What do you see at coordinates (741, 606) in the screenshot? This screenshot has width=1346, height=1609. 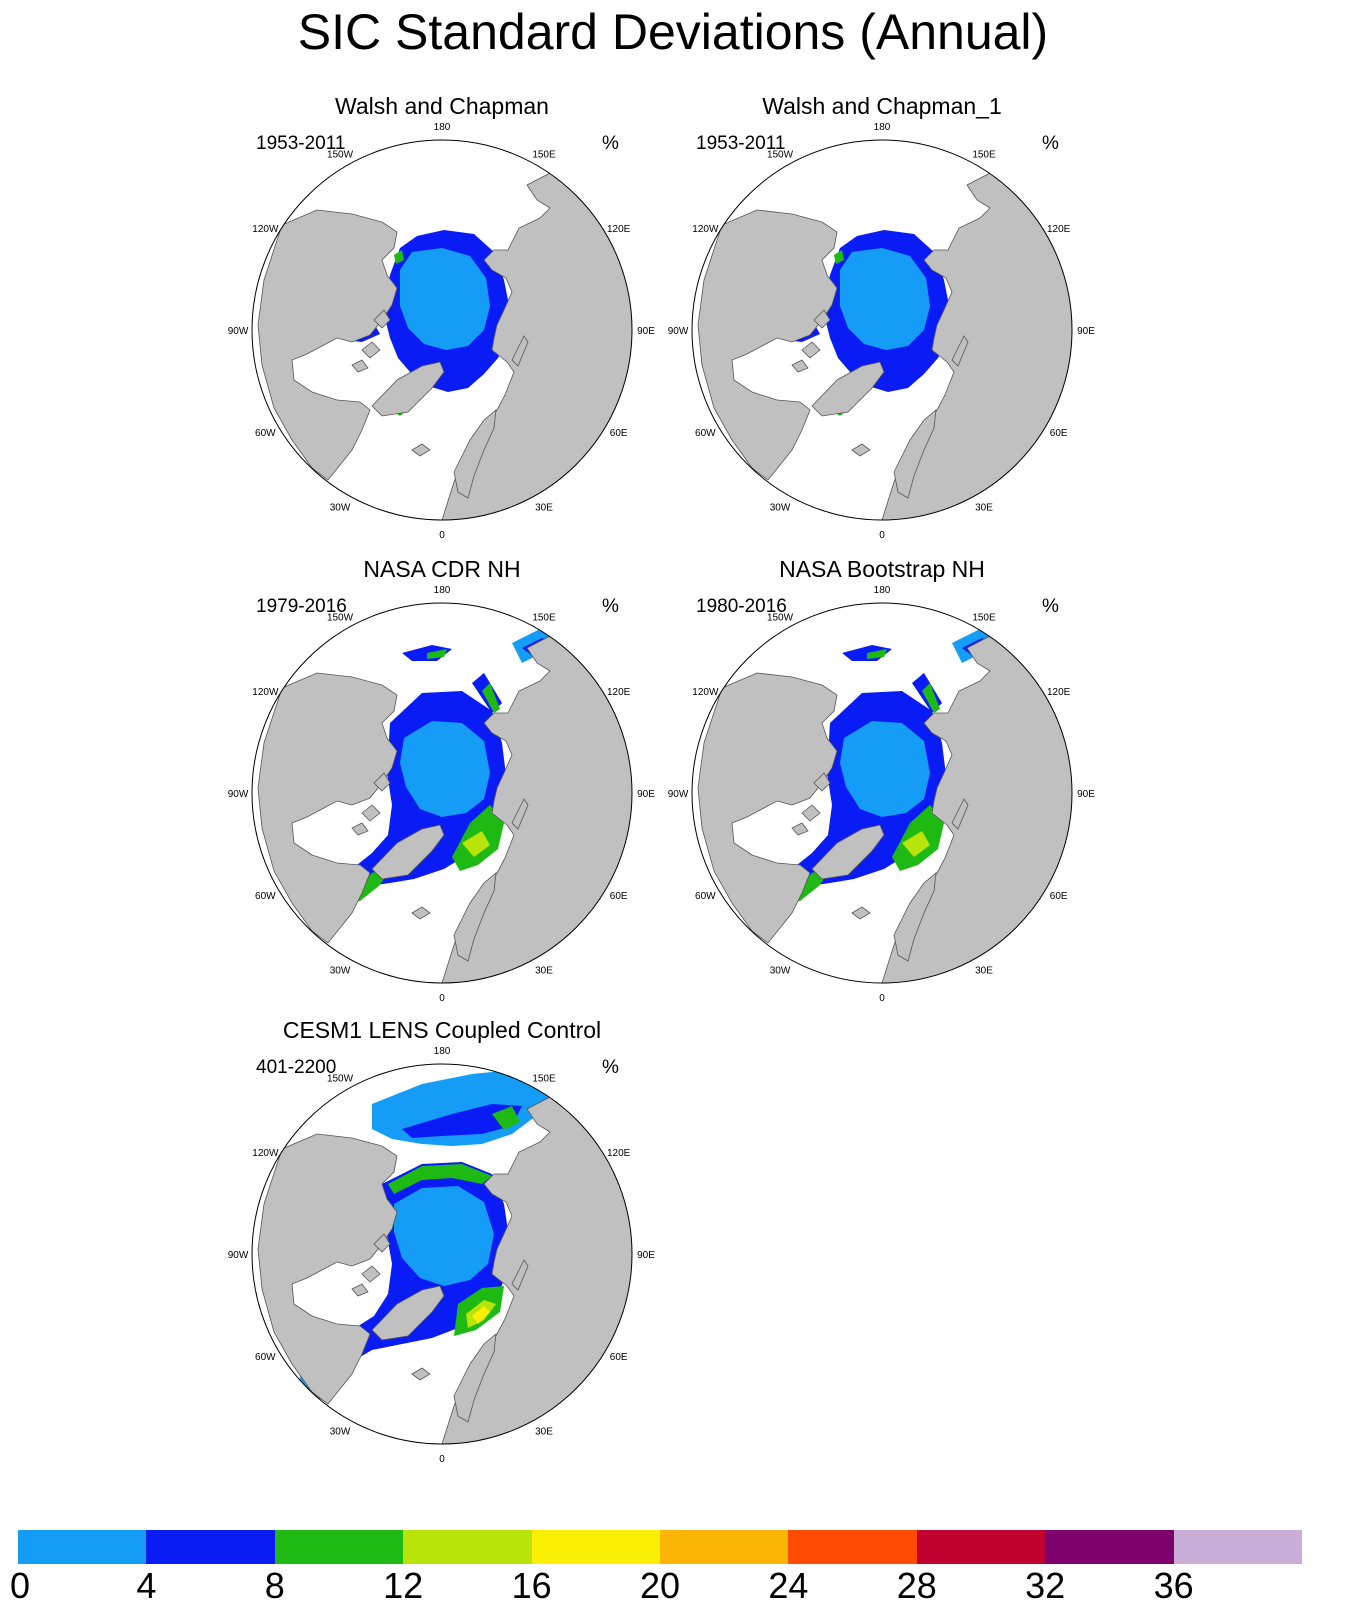 I see `panel-period: 1980-2016` at bounding box center [741, 606].